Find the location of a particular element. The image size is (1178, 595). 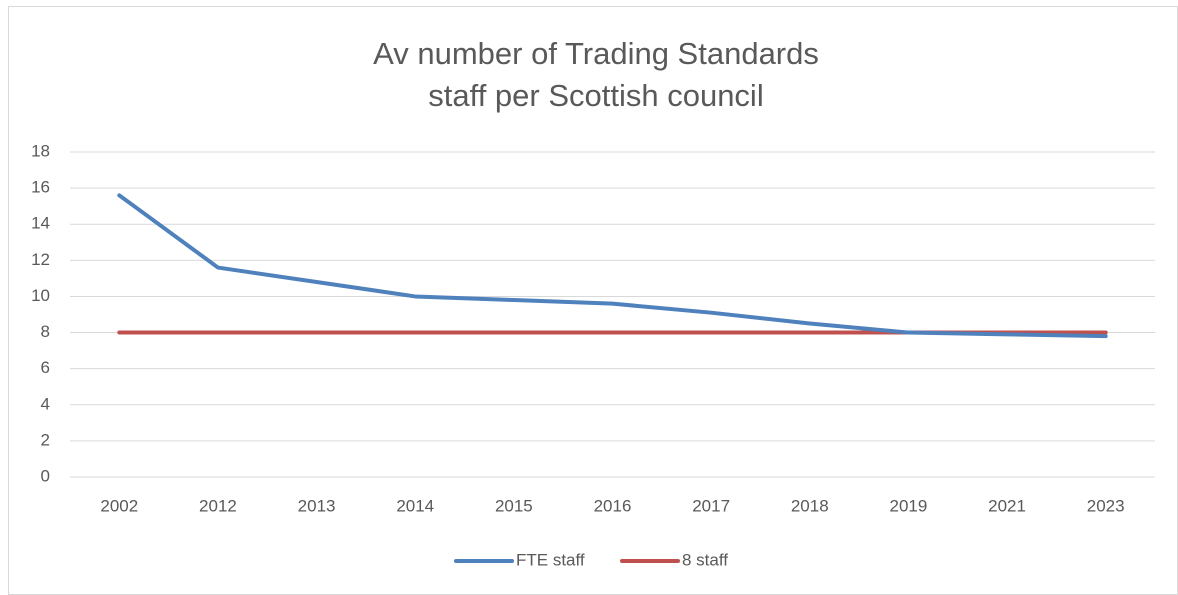

x-tick-label: 2002 is located at coordinates (119, 505).